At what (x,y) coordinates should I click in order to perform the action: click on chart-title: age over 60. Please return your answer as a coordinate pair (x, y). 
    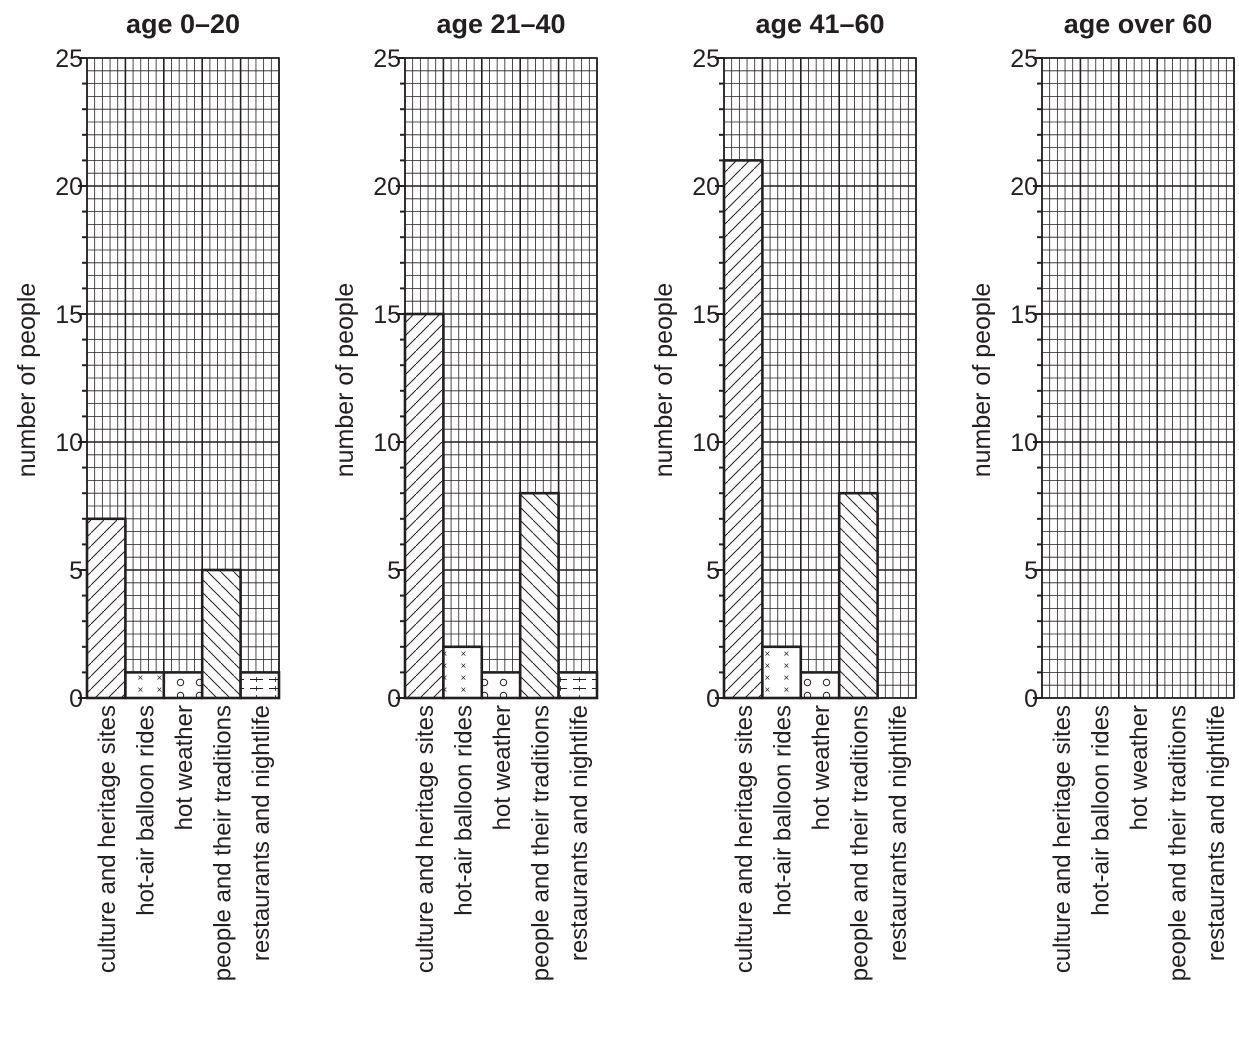
    Looking at the image, I should click on (1138, 24).